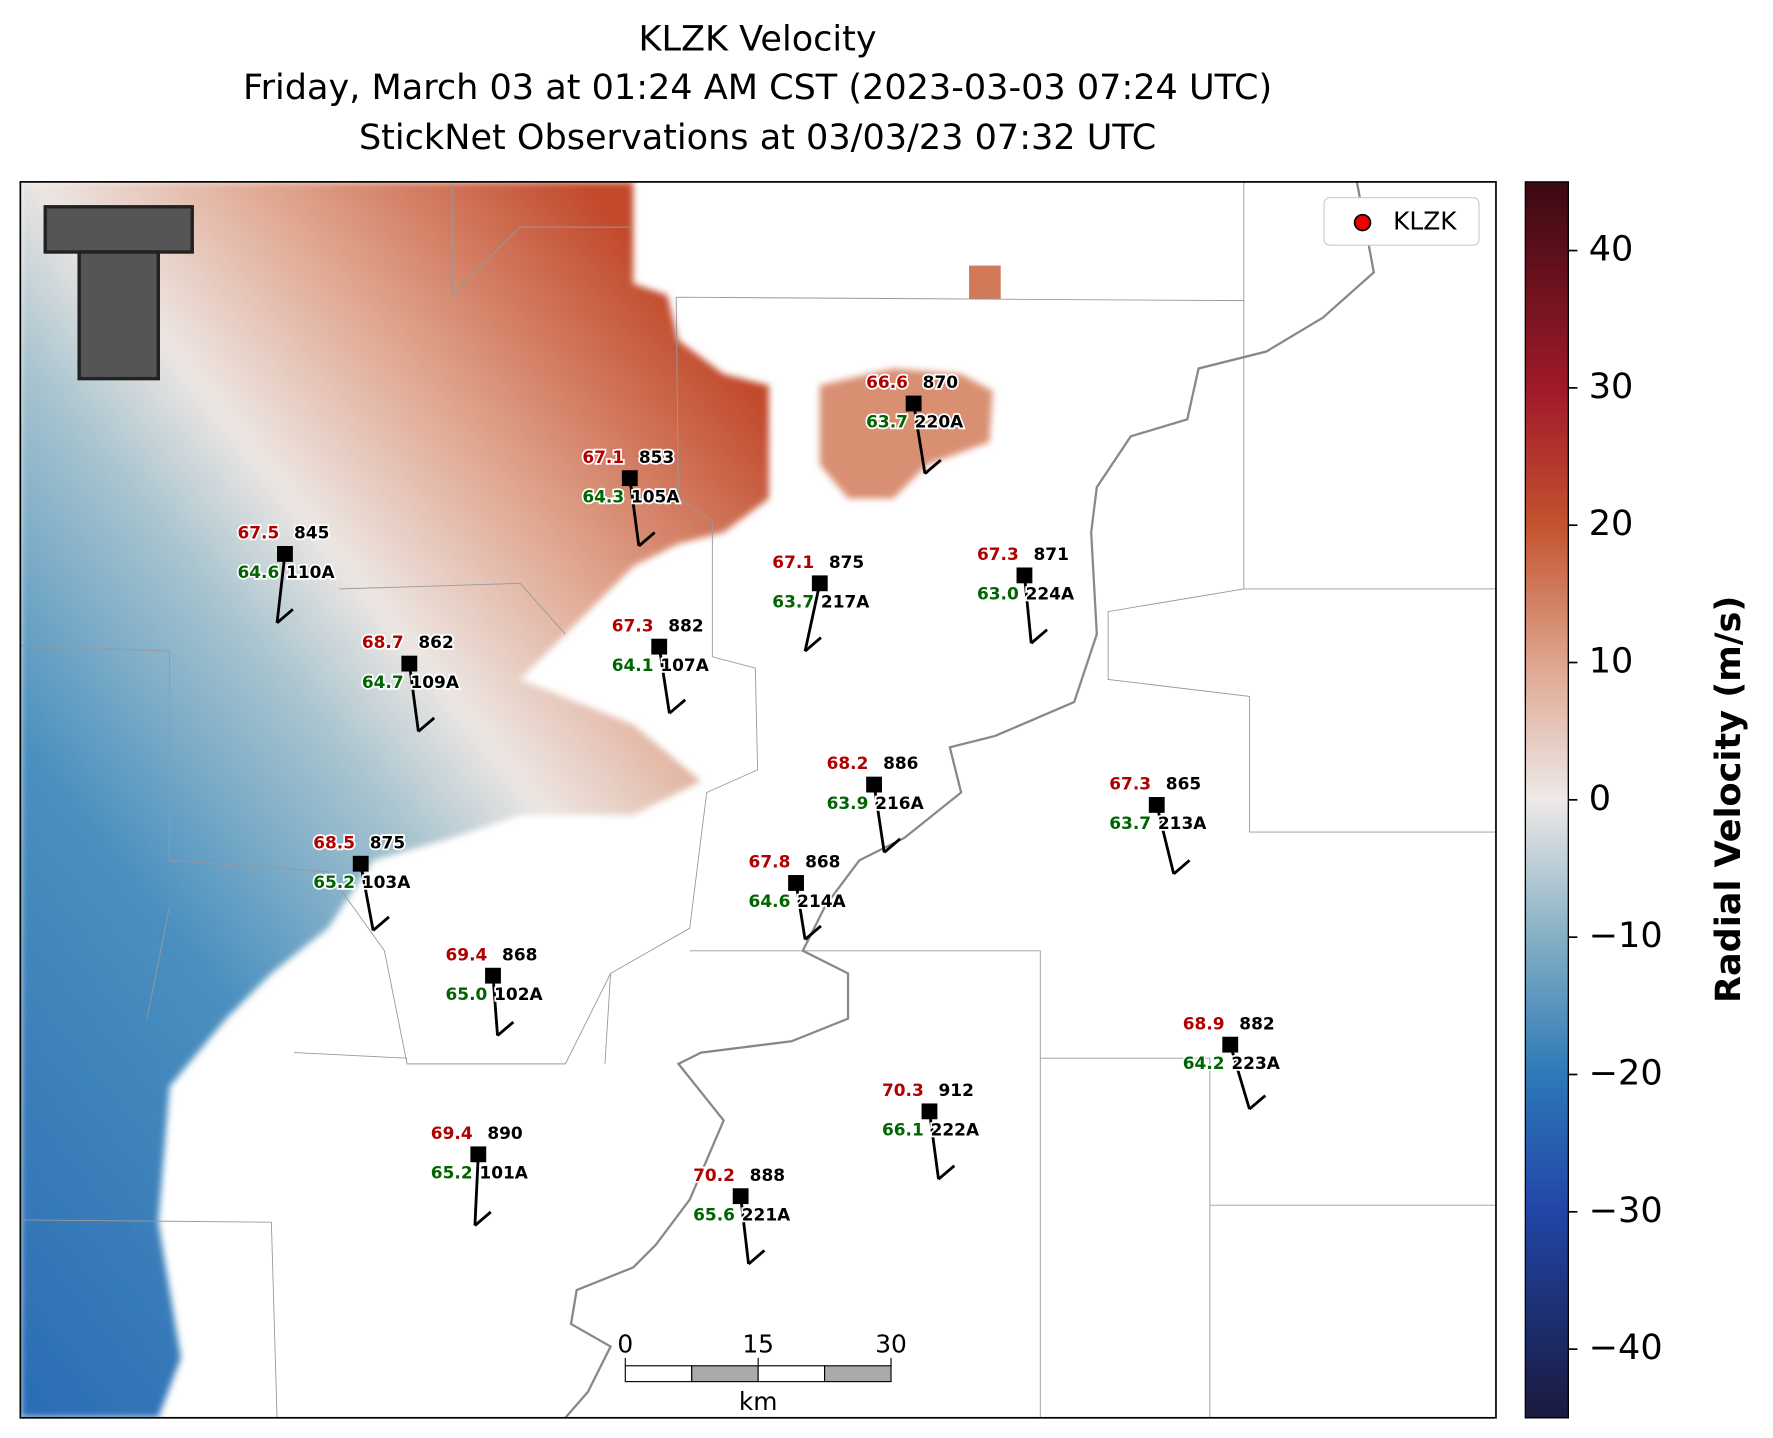 Image resolution: width=1773 pixels, height=1438 pixels. What do you see at coordinates (887, 382) in the screenshot?
I see `temperature: 66.6` at bounding box center [887, 382].